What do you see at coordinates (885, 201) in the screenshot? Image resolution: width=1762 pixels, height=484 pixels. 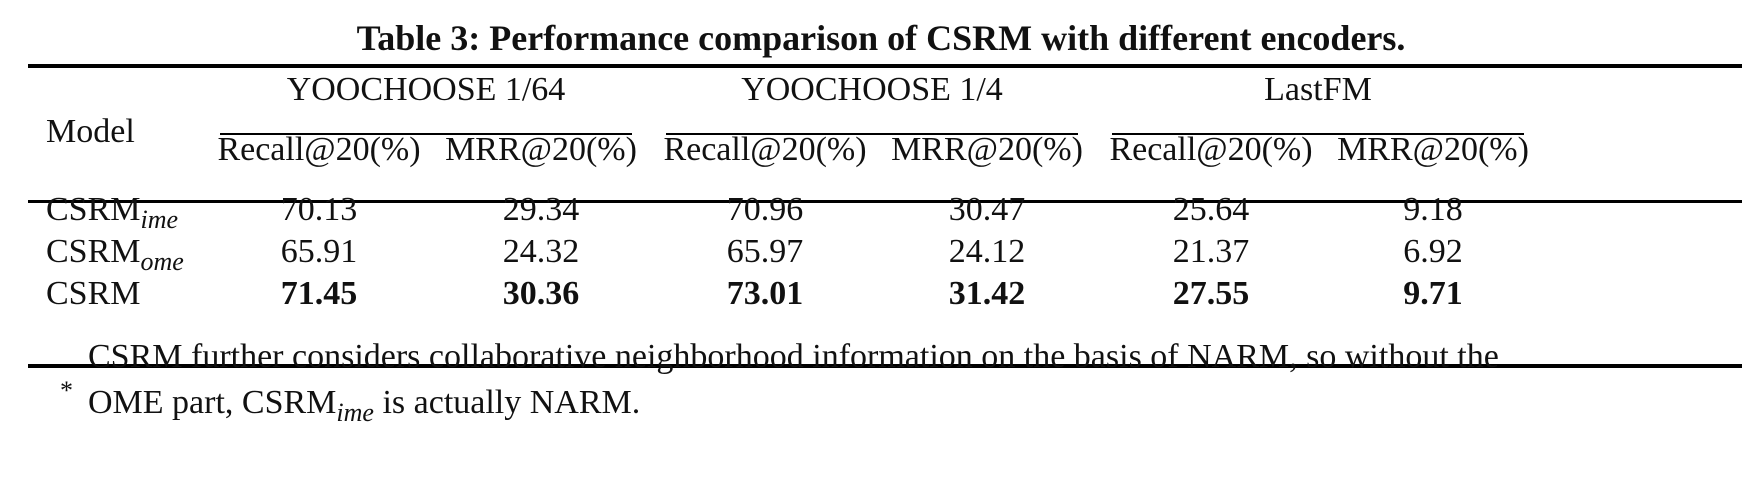 I see `mid-rule` at bounding box center [885, 201].